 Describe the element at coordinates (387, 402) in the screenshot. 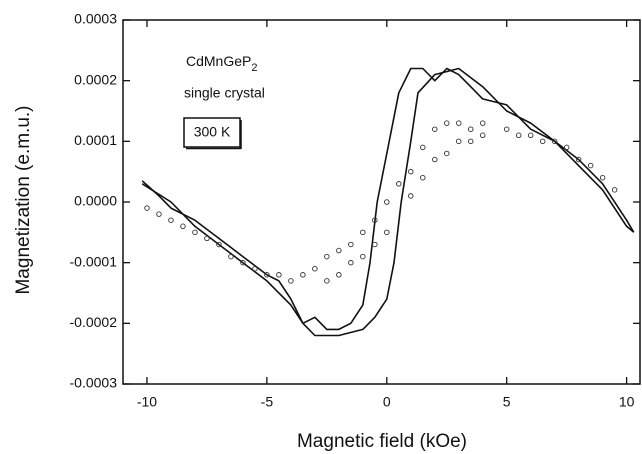

I see `x-tick-label: 0` at that location.